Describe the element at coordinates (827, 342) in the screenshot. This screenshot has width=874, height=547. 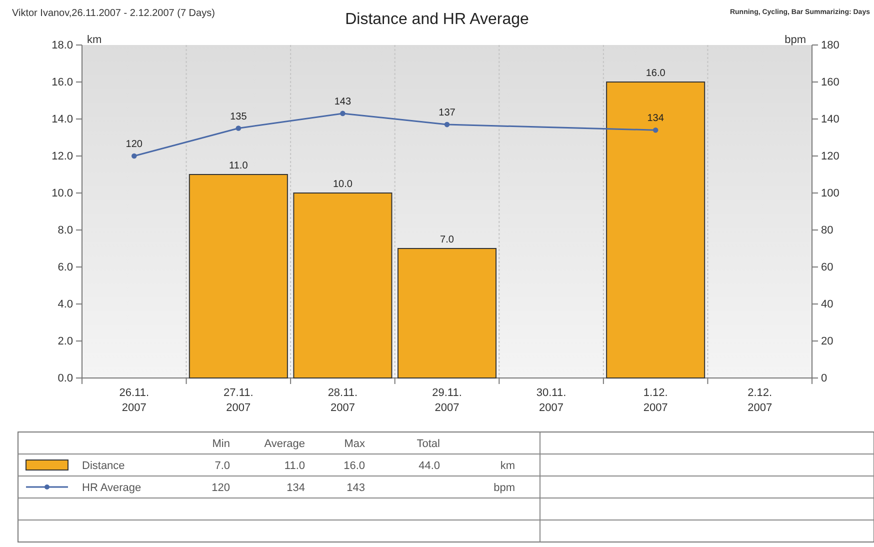
I see `y2-tick-label: 20` at that location.